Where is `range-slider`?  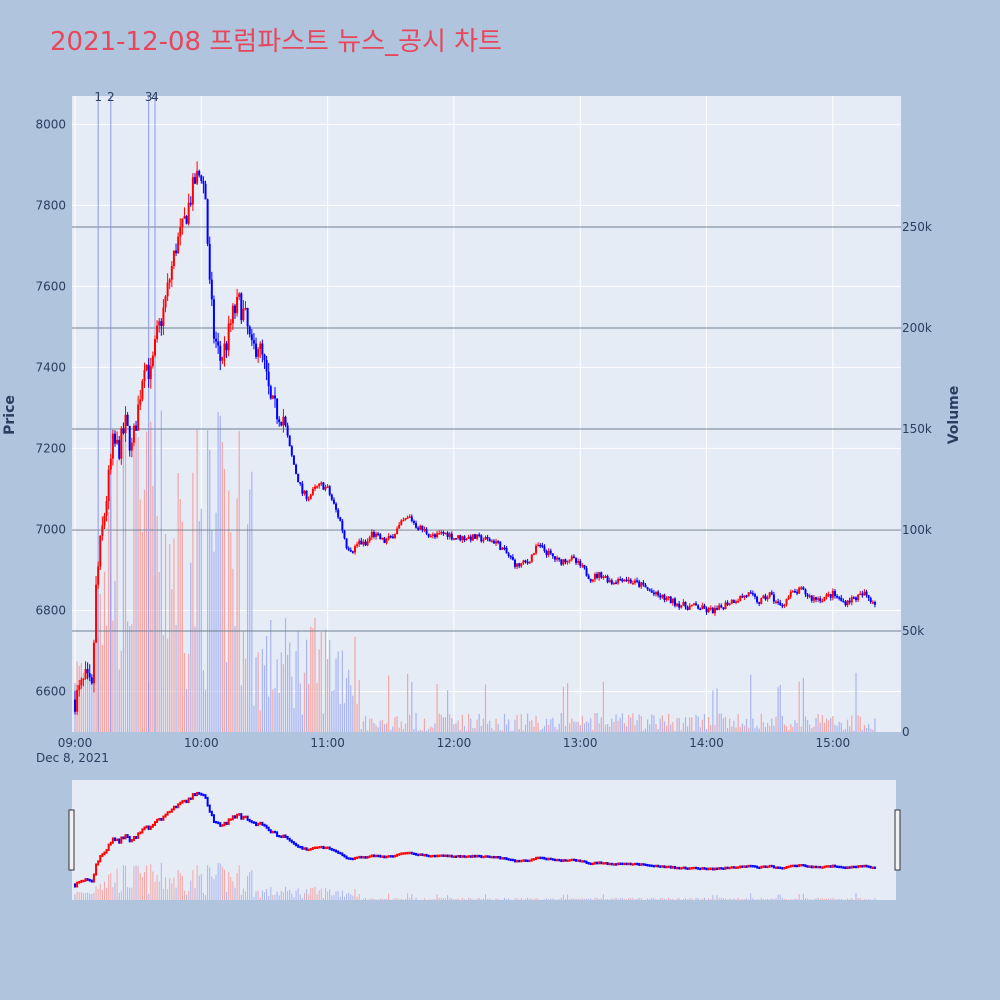 range-slider is located at coordinates (484, 840).